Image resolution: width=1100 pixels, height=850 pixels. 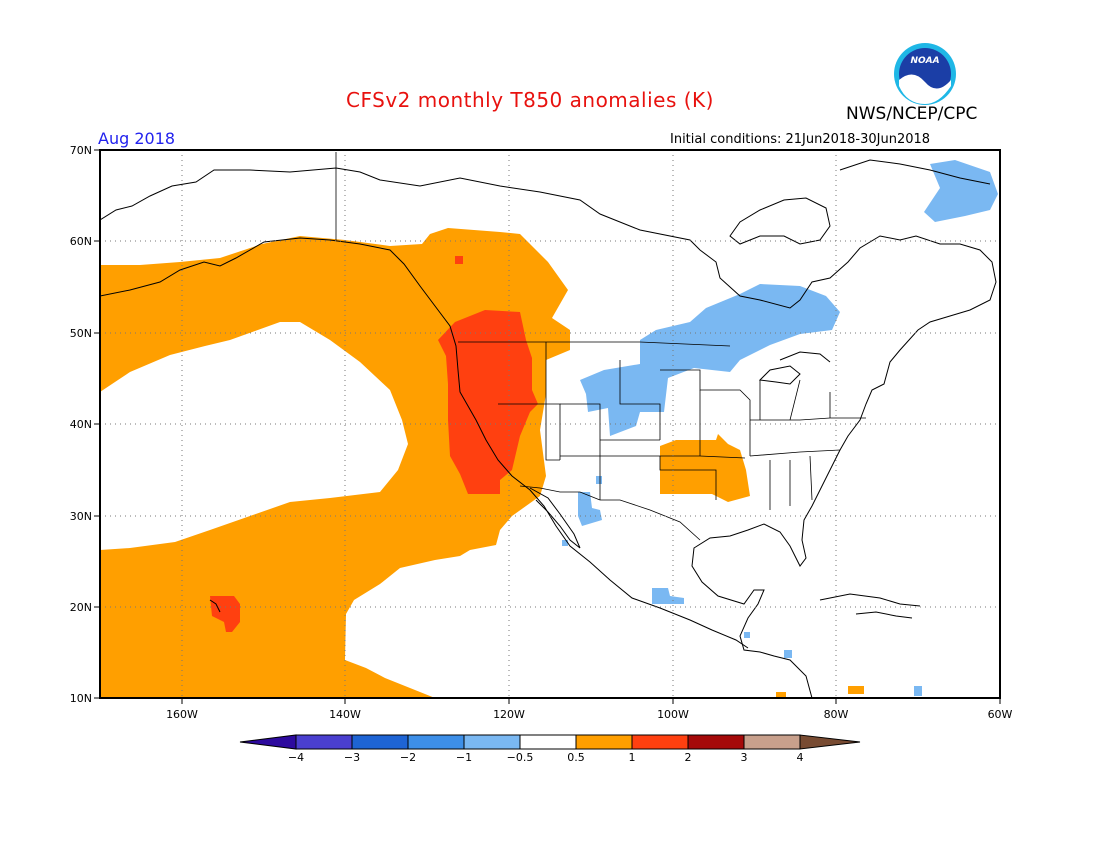 What do you see at coordinates (137, 138) in the screenshot?
I see `valid-month: Aug 2018` at bounding box center [137, 138].